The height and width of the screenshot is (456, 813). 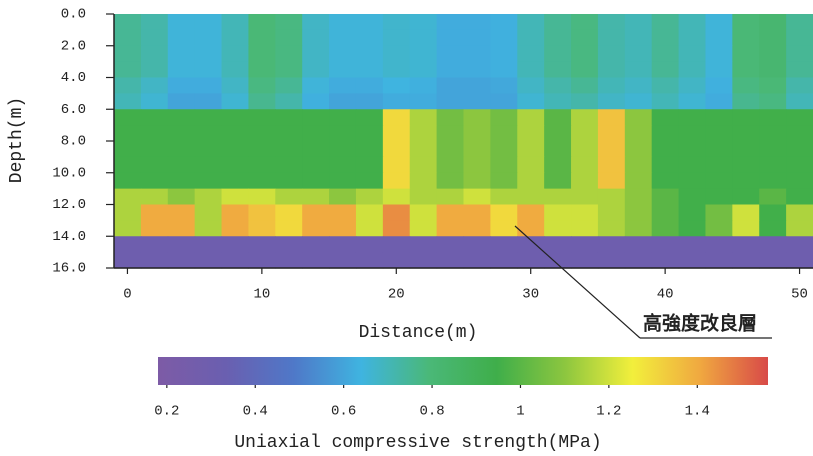 What do you see at coordinates (665, 295) in the screenshot?
I see `x-tick-label: 40` at bounding box center [665, 295].